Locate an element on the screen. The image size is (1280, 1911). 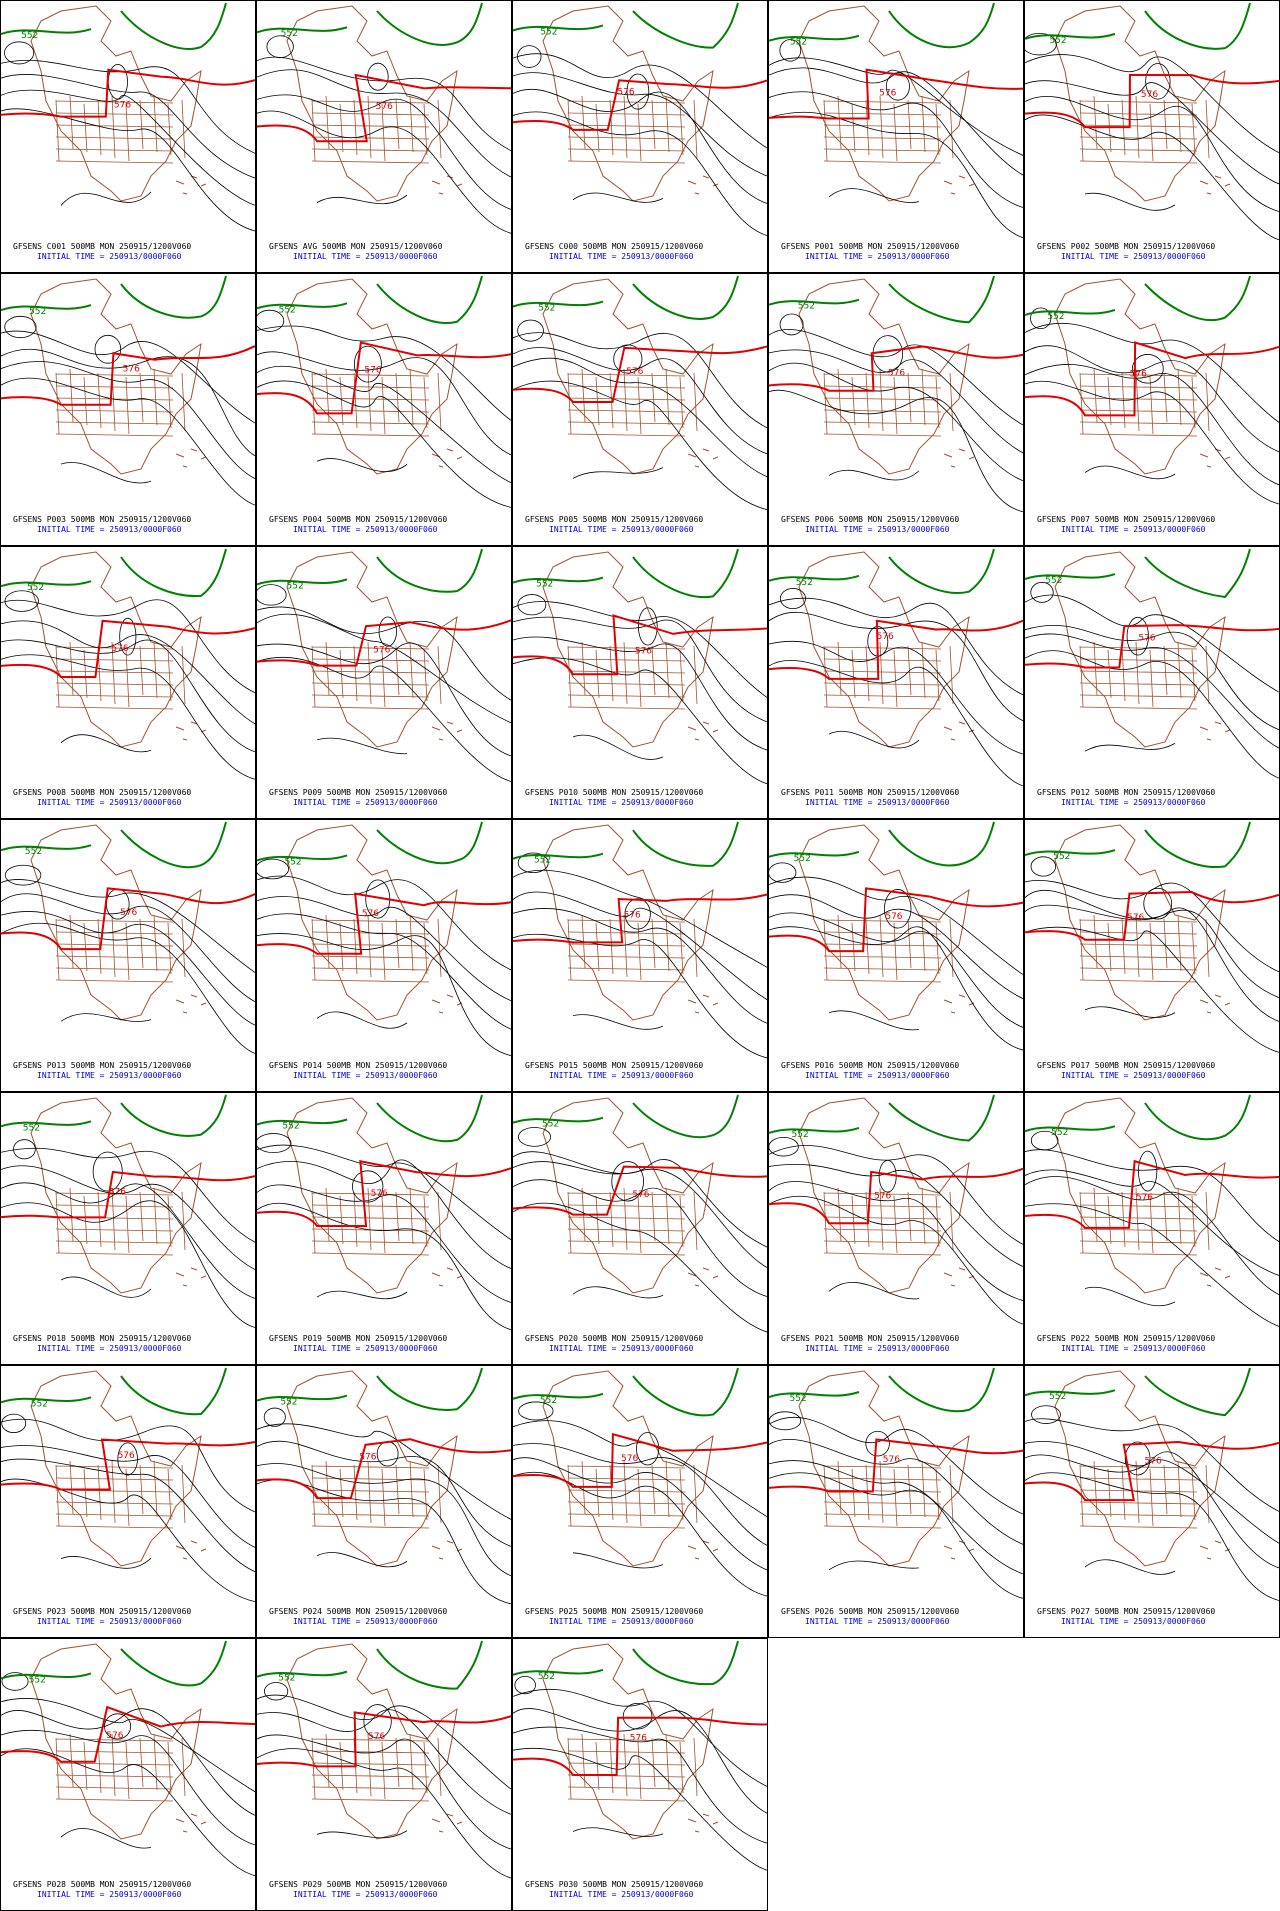
panel-title: GFSENS P007 500MB MON 250915/1200V060 is located at coordinates (1126, 519).